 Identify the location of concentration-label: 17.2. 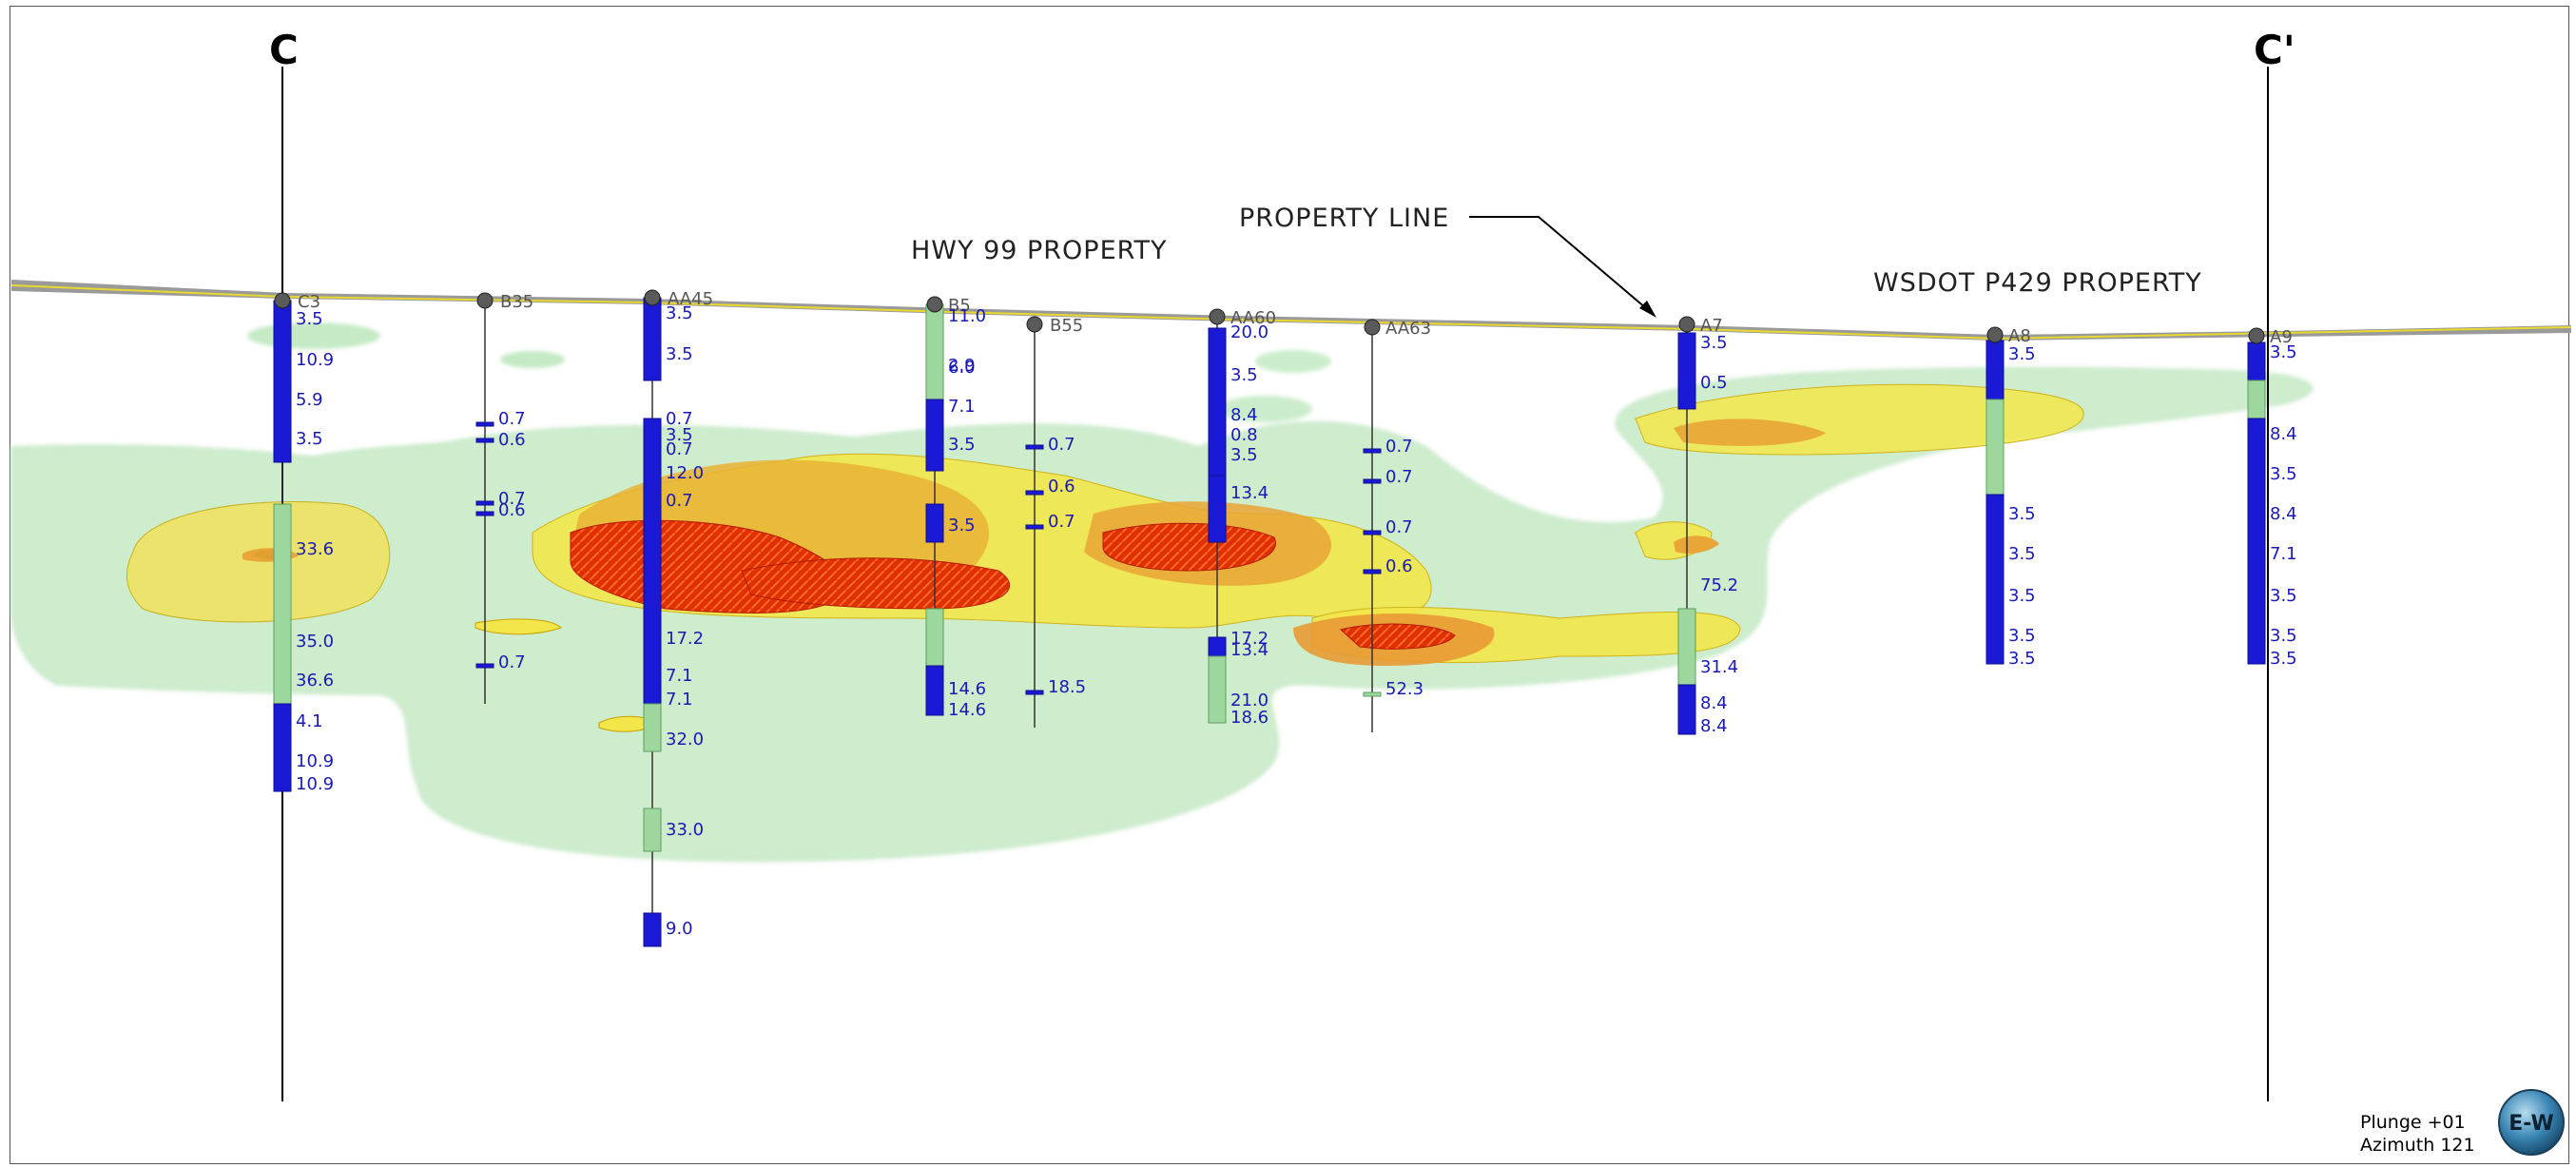
(1249, 639).